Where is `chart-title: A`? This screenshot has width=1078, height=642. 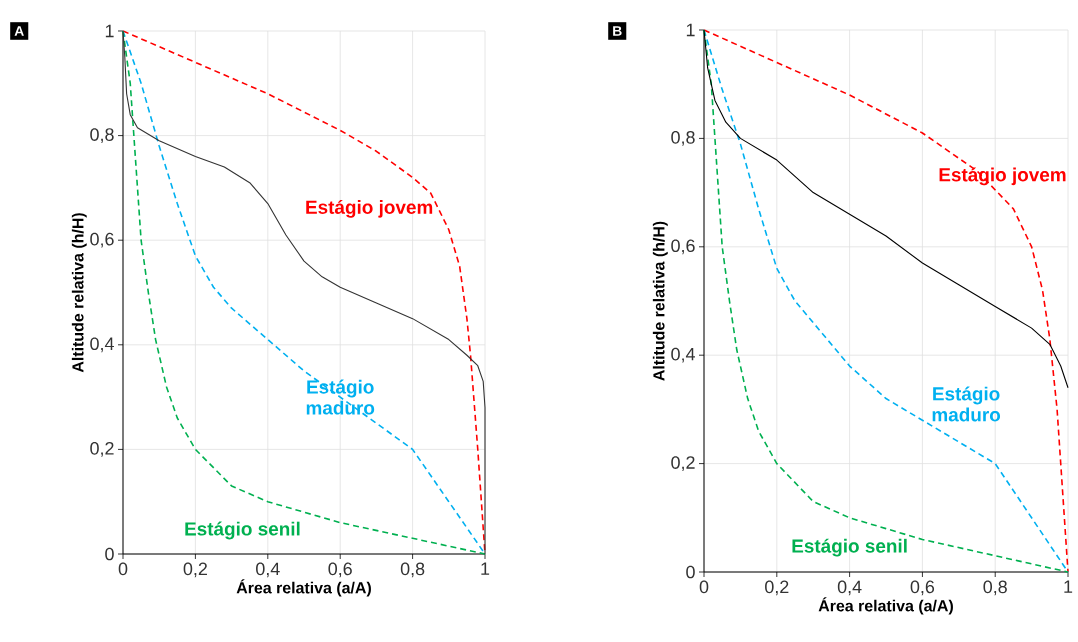 chart-title: A is located at coordinates (19, 31).